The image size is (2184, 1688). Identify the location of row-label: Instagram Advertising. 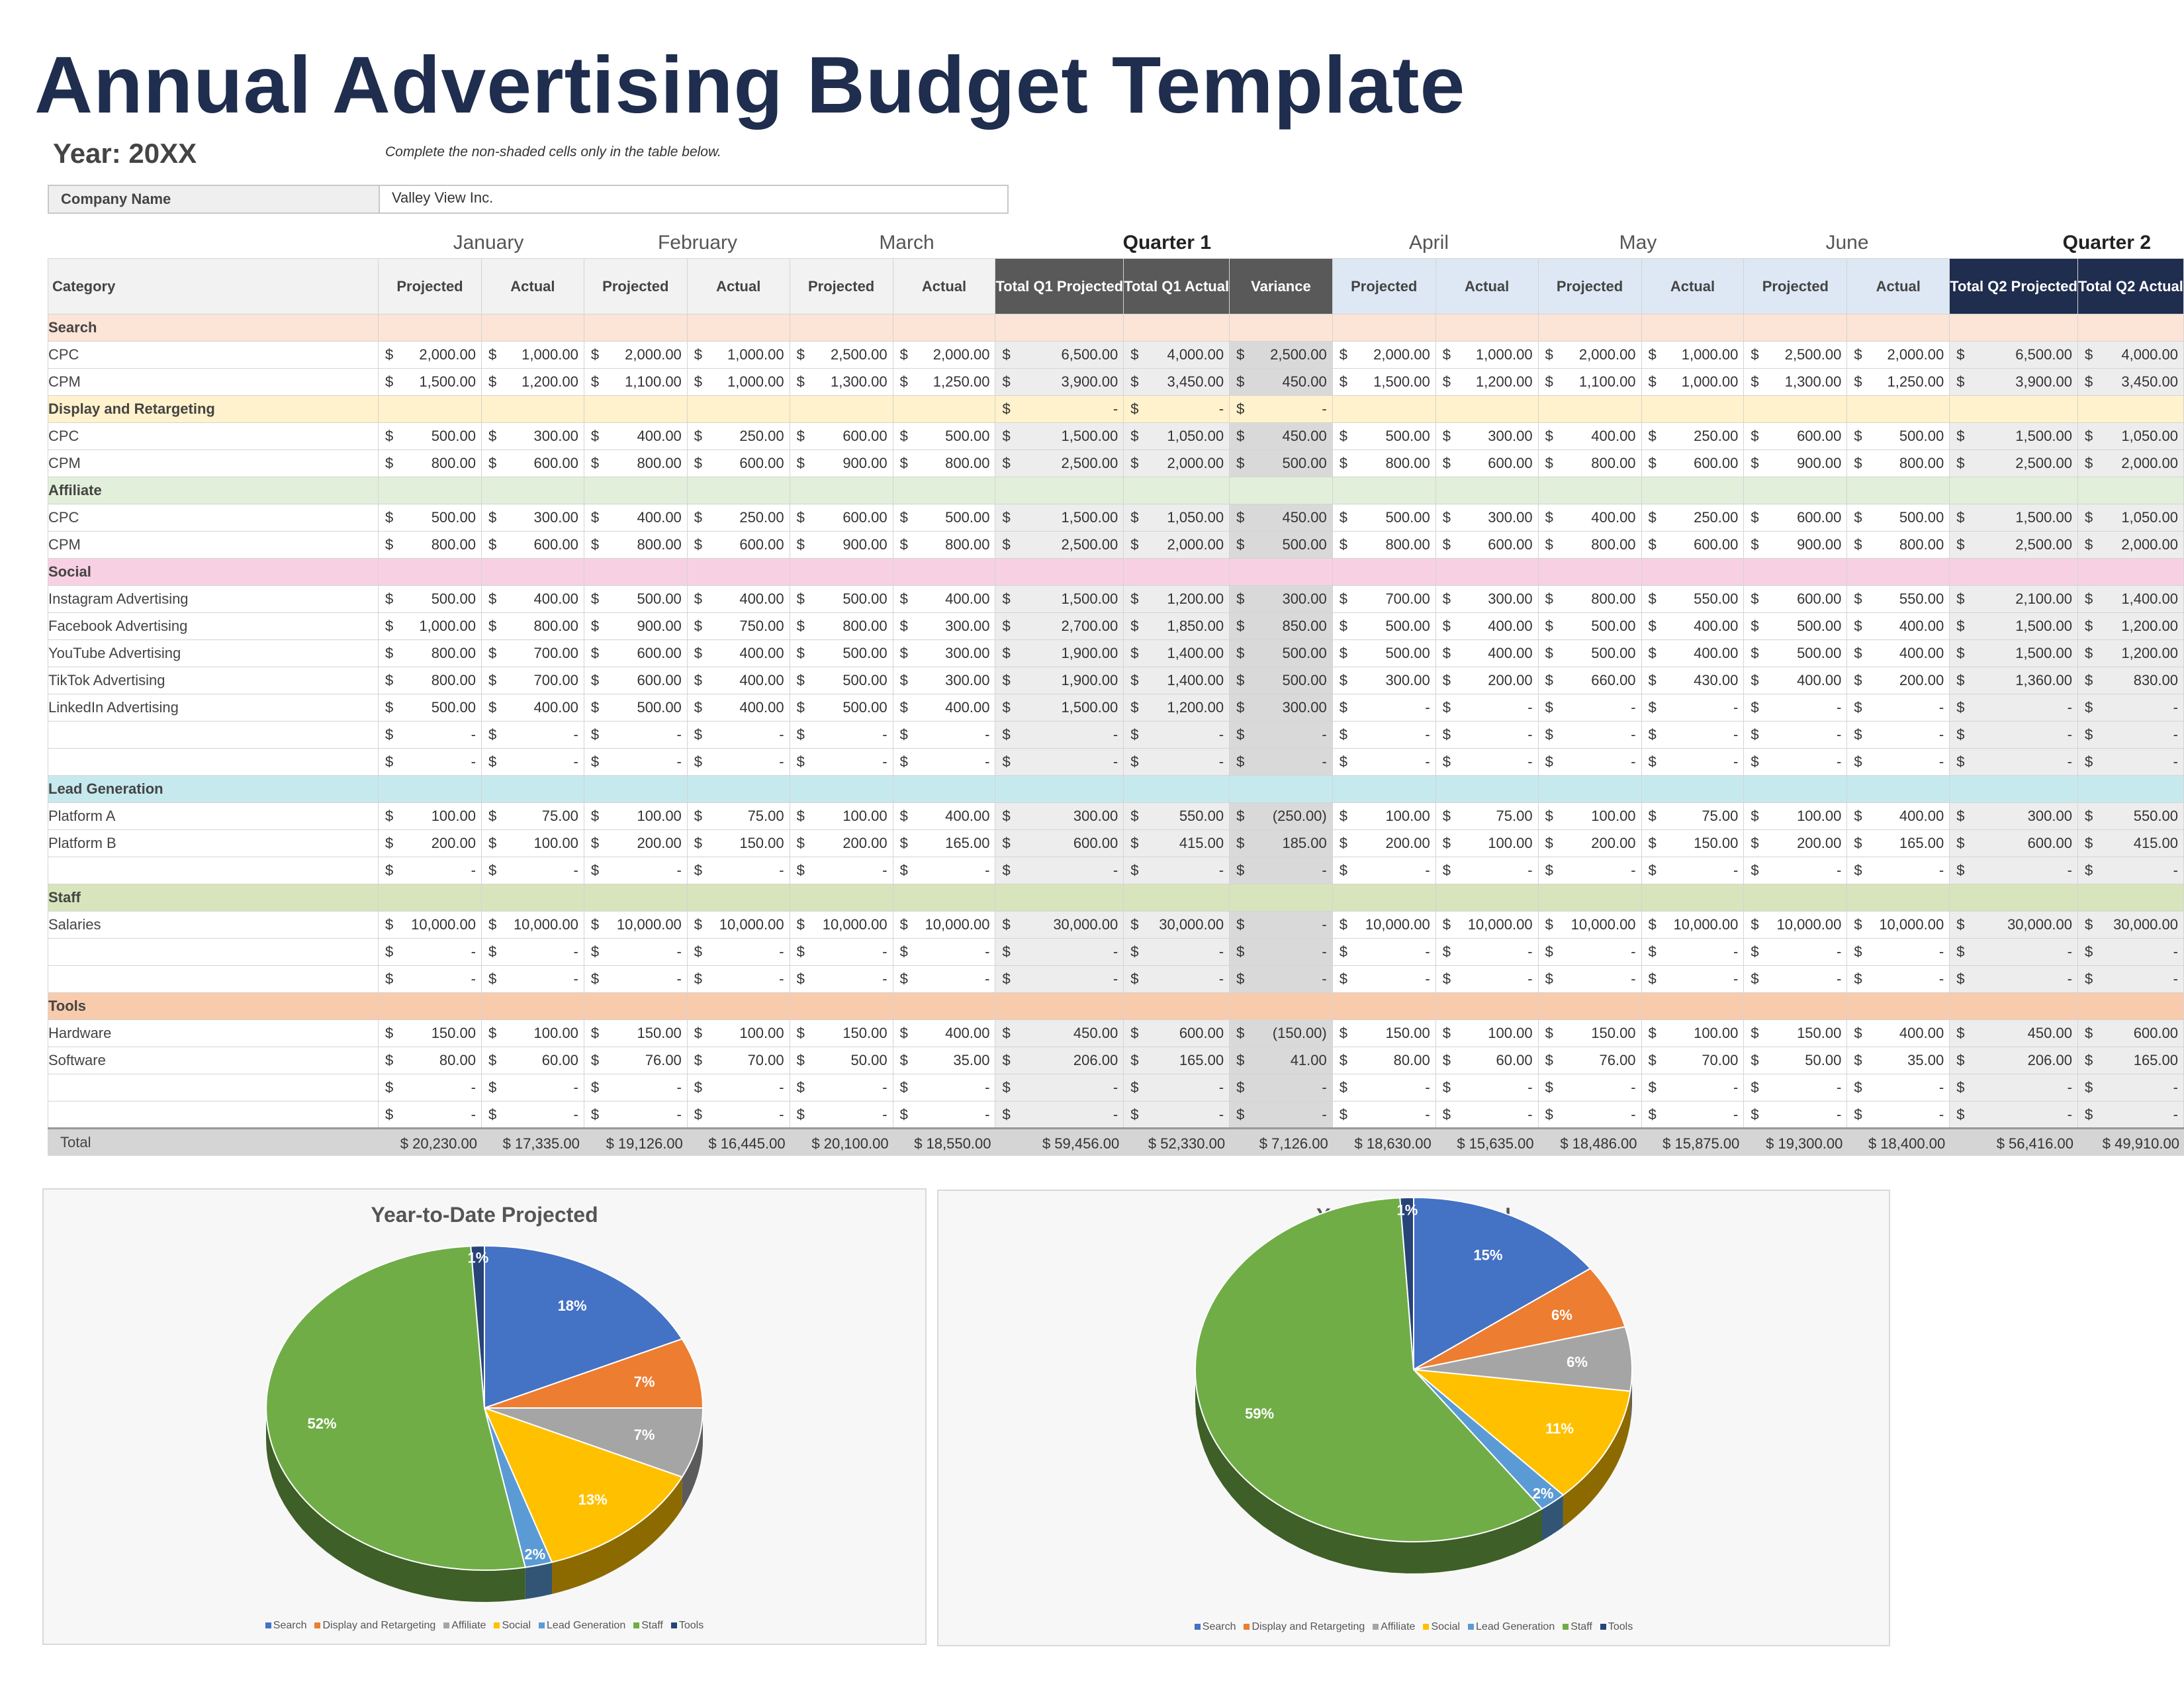
(213, 599).